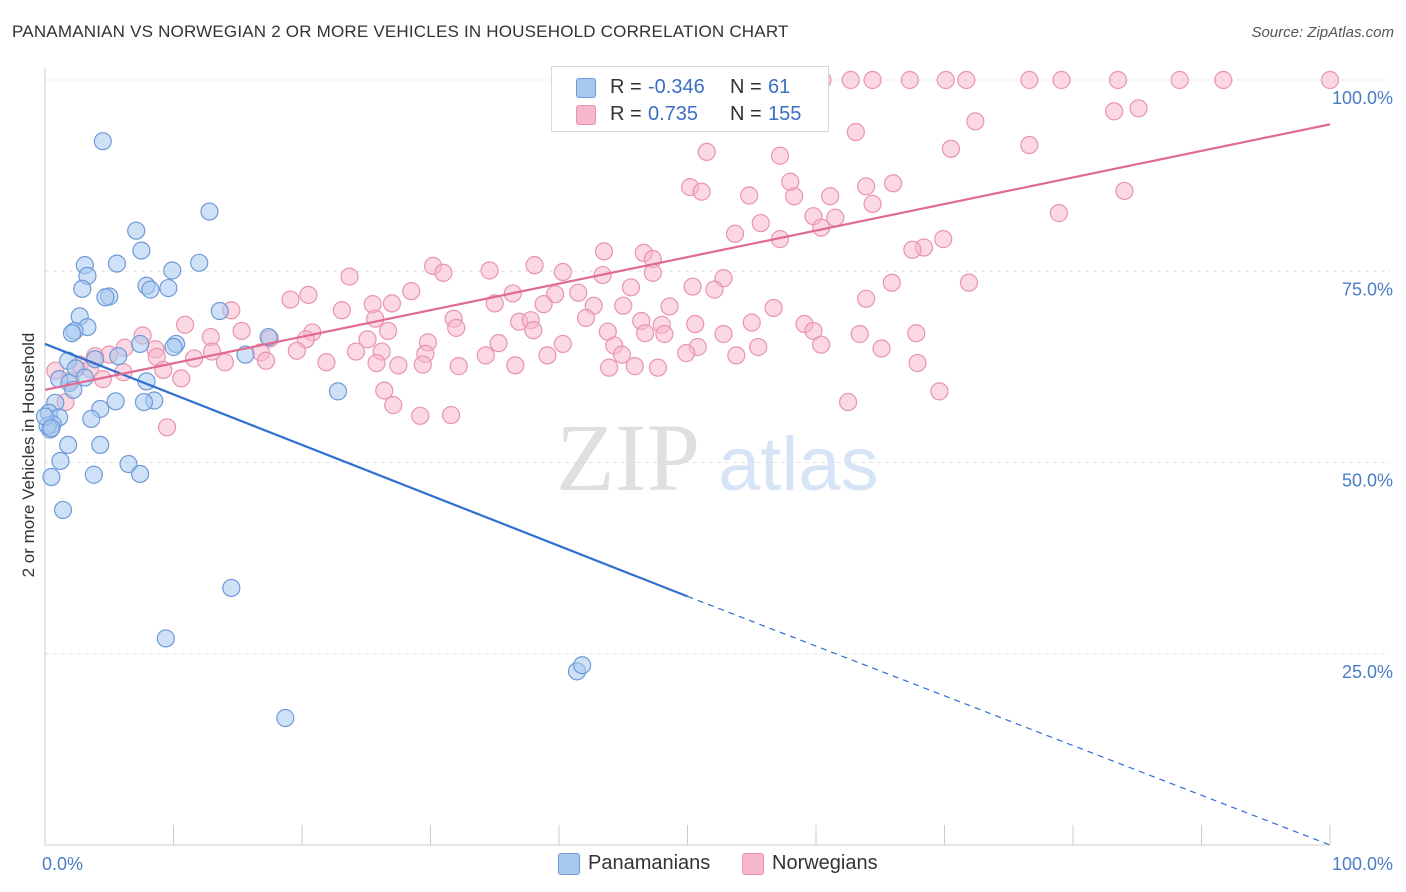  I want to click on source-label: Source: ZipAtlas.com, so click(1322, 32).